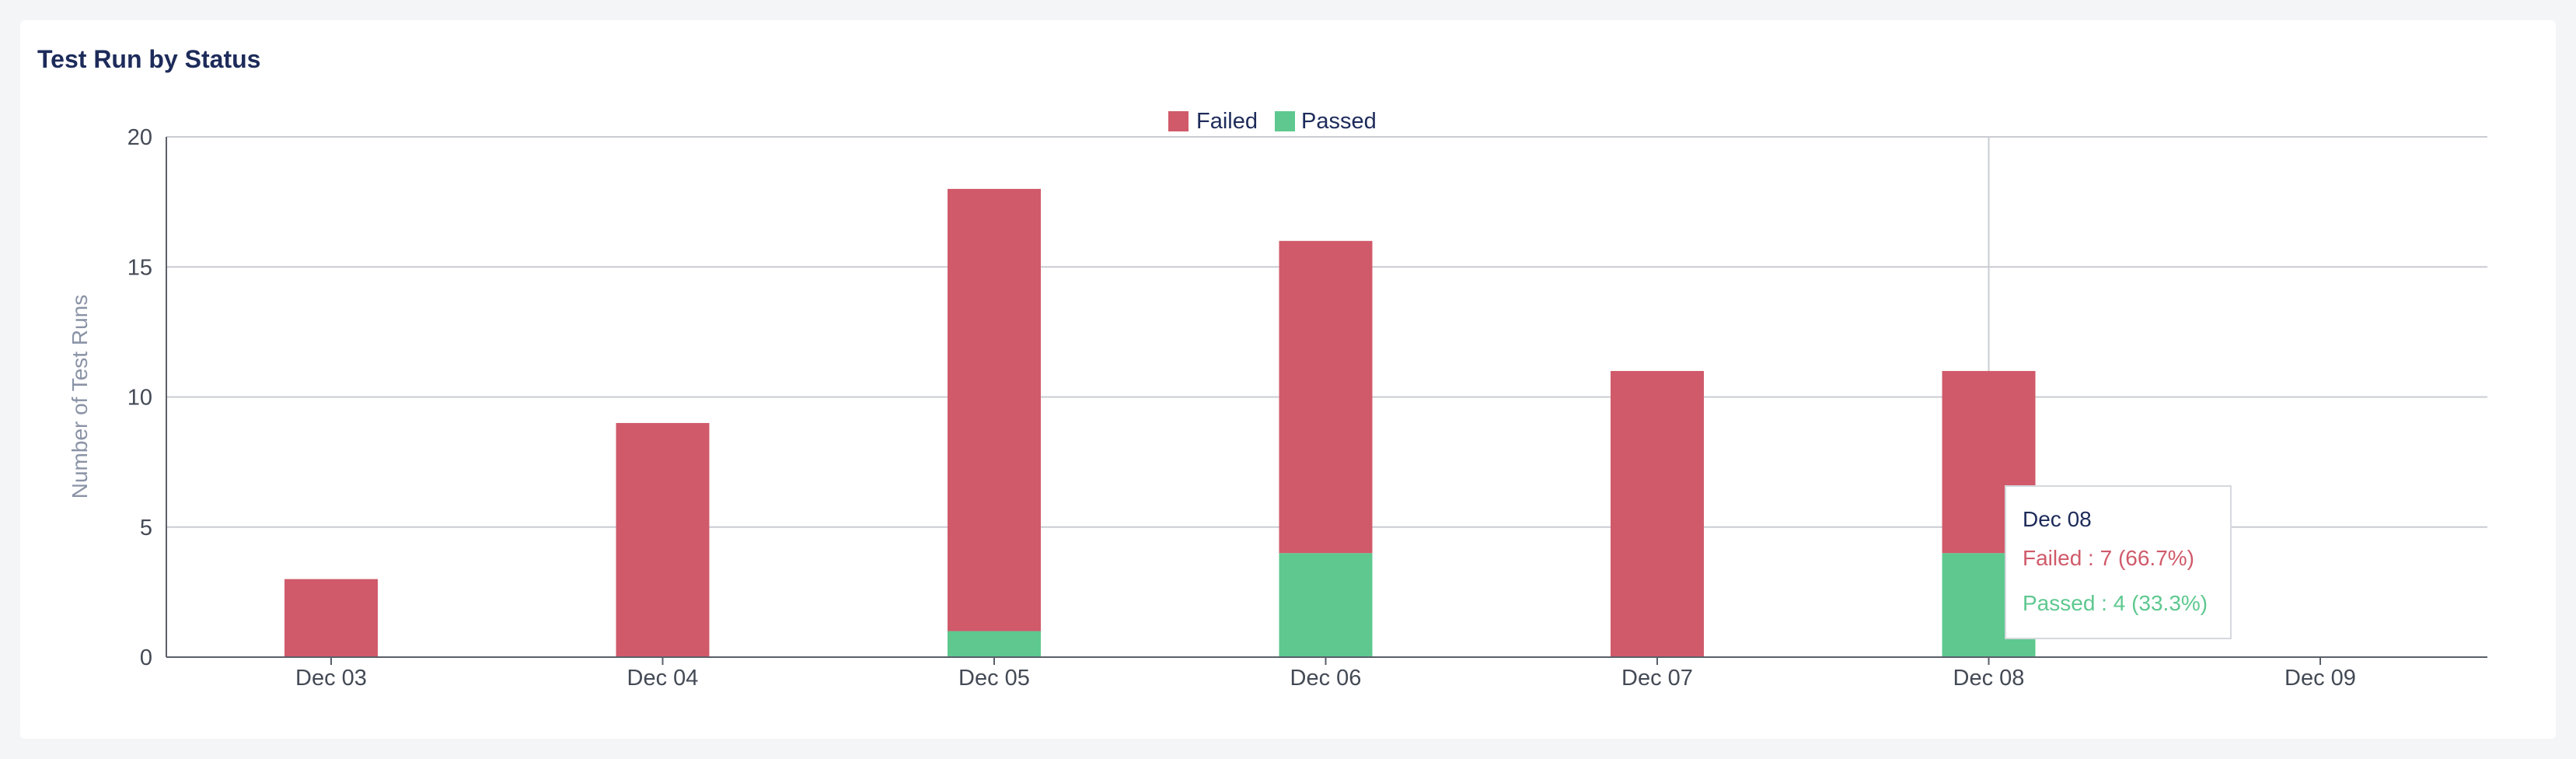  What do you see at coordinates (146, 528) in the screenshot?
I see `y-tick-label: 5` at bounding box center [146, 528].